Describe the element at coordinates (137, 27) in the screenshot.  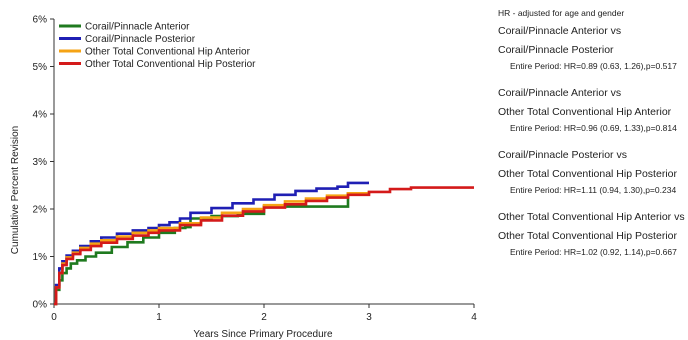
I see `legend-label-1: Corail/Pinnacle Anterior` at that location.